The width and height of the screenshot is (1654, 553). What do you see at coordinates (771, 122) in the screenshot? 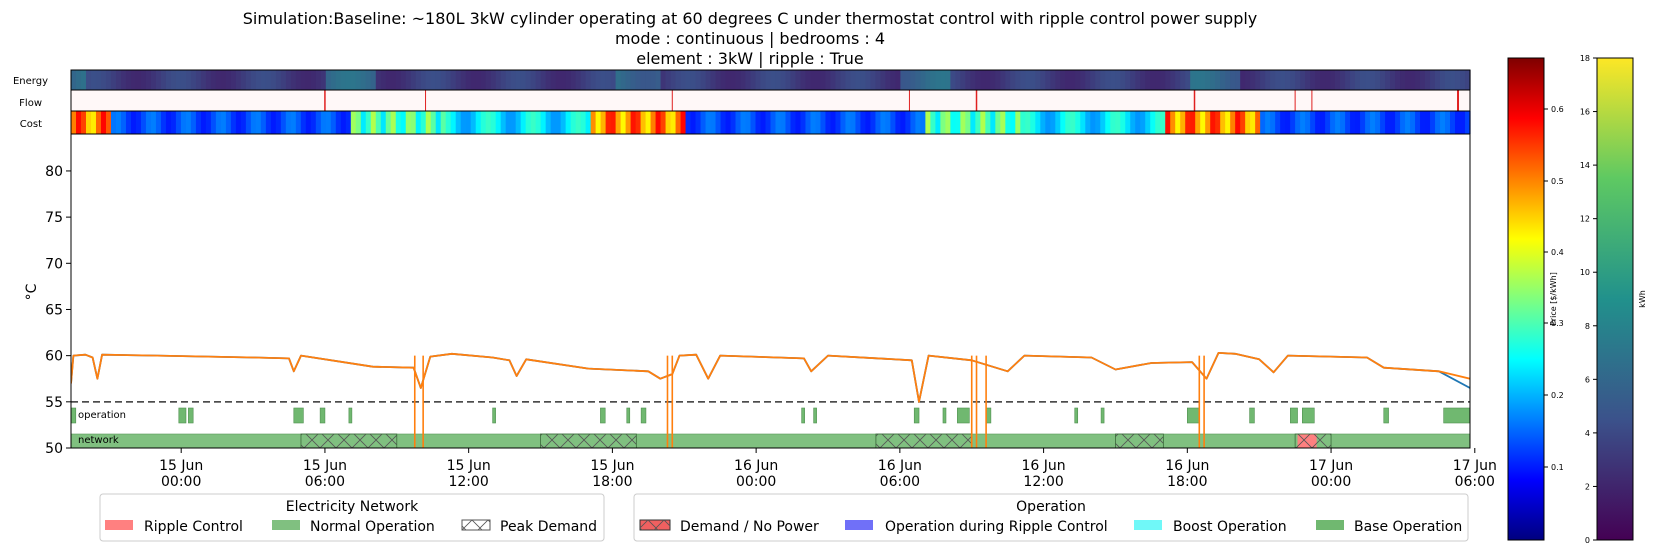
I see `cost-strip` at bounding box center [771, 122].